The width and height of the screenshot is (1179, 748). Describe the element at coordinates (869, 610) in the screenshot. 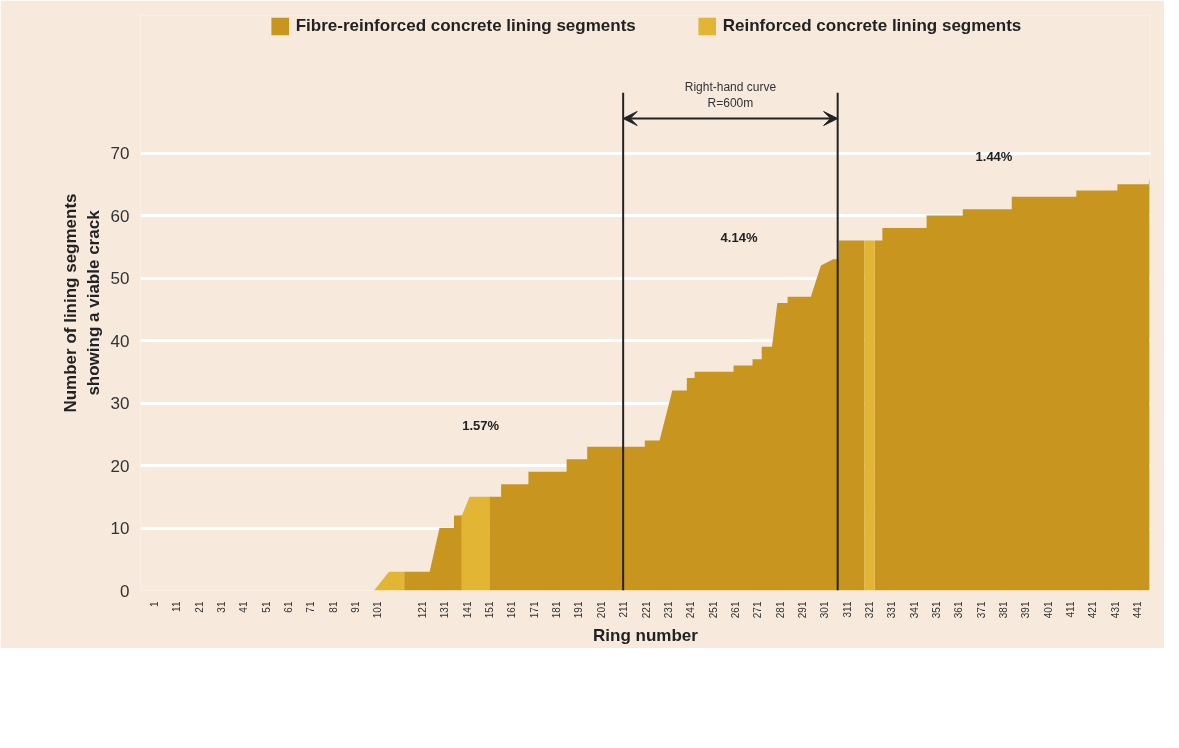

I see `x-tick-label: 321` at that location.